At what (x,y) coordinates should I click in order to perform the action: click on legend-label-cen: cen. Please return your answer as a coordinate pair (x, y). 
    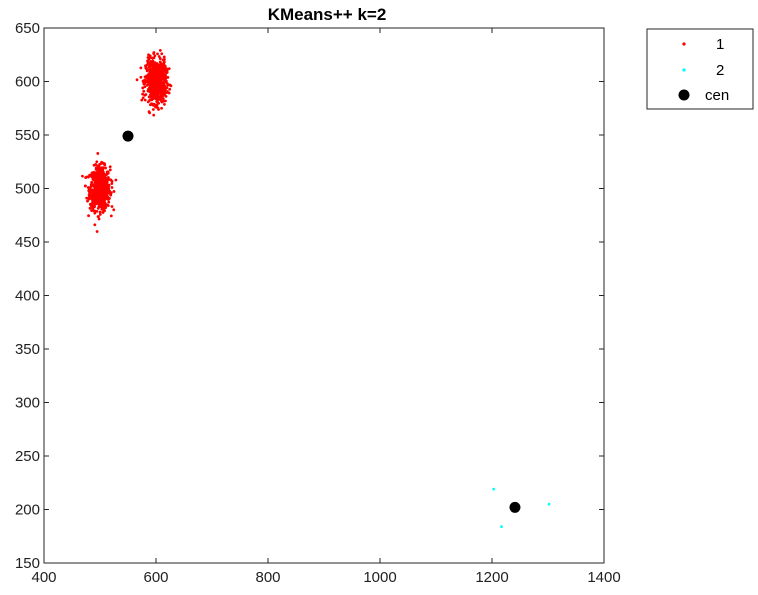
    Looking at the image, I should click on (717, 95).